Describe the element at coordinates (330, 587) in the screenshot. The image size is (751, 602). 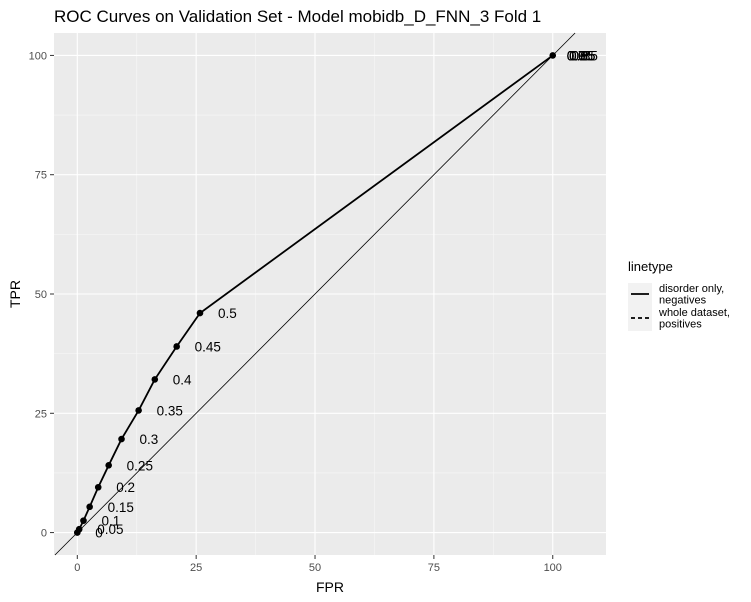
I see `x-axis-title: FPR` at that location.